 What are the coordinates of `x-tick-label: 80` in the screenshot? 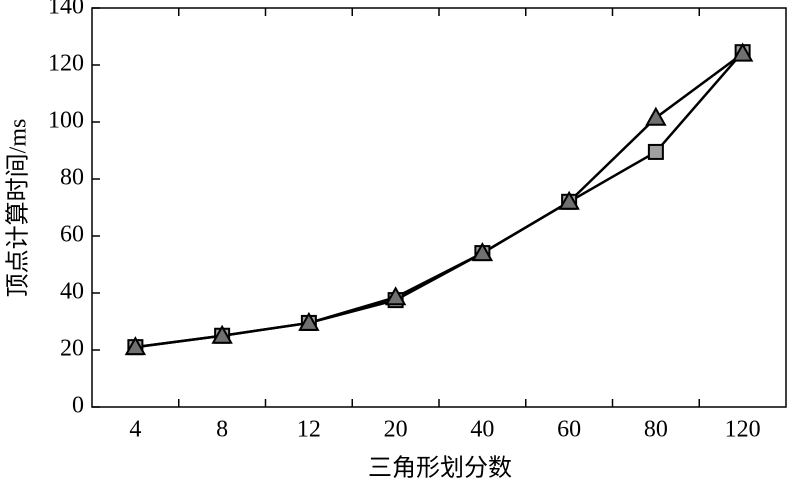 It's located at (656, 430).